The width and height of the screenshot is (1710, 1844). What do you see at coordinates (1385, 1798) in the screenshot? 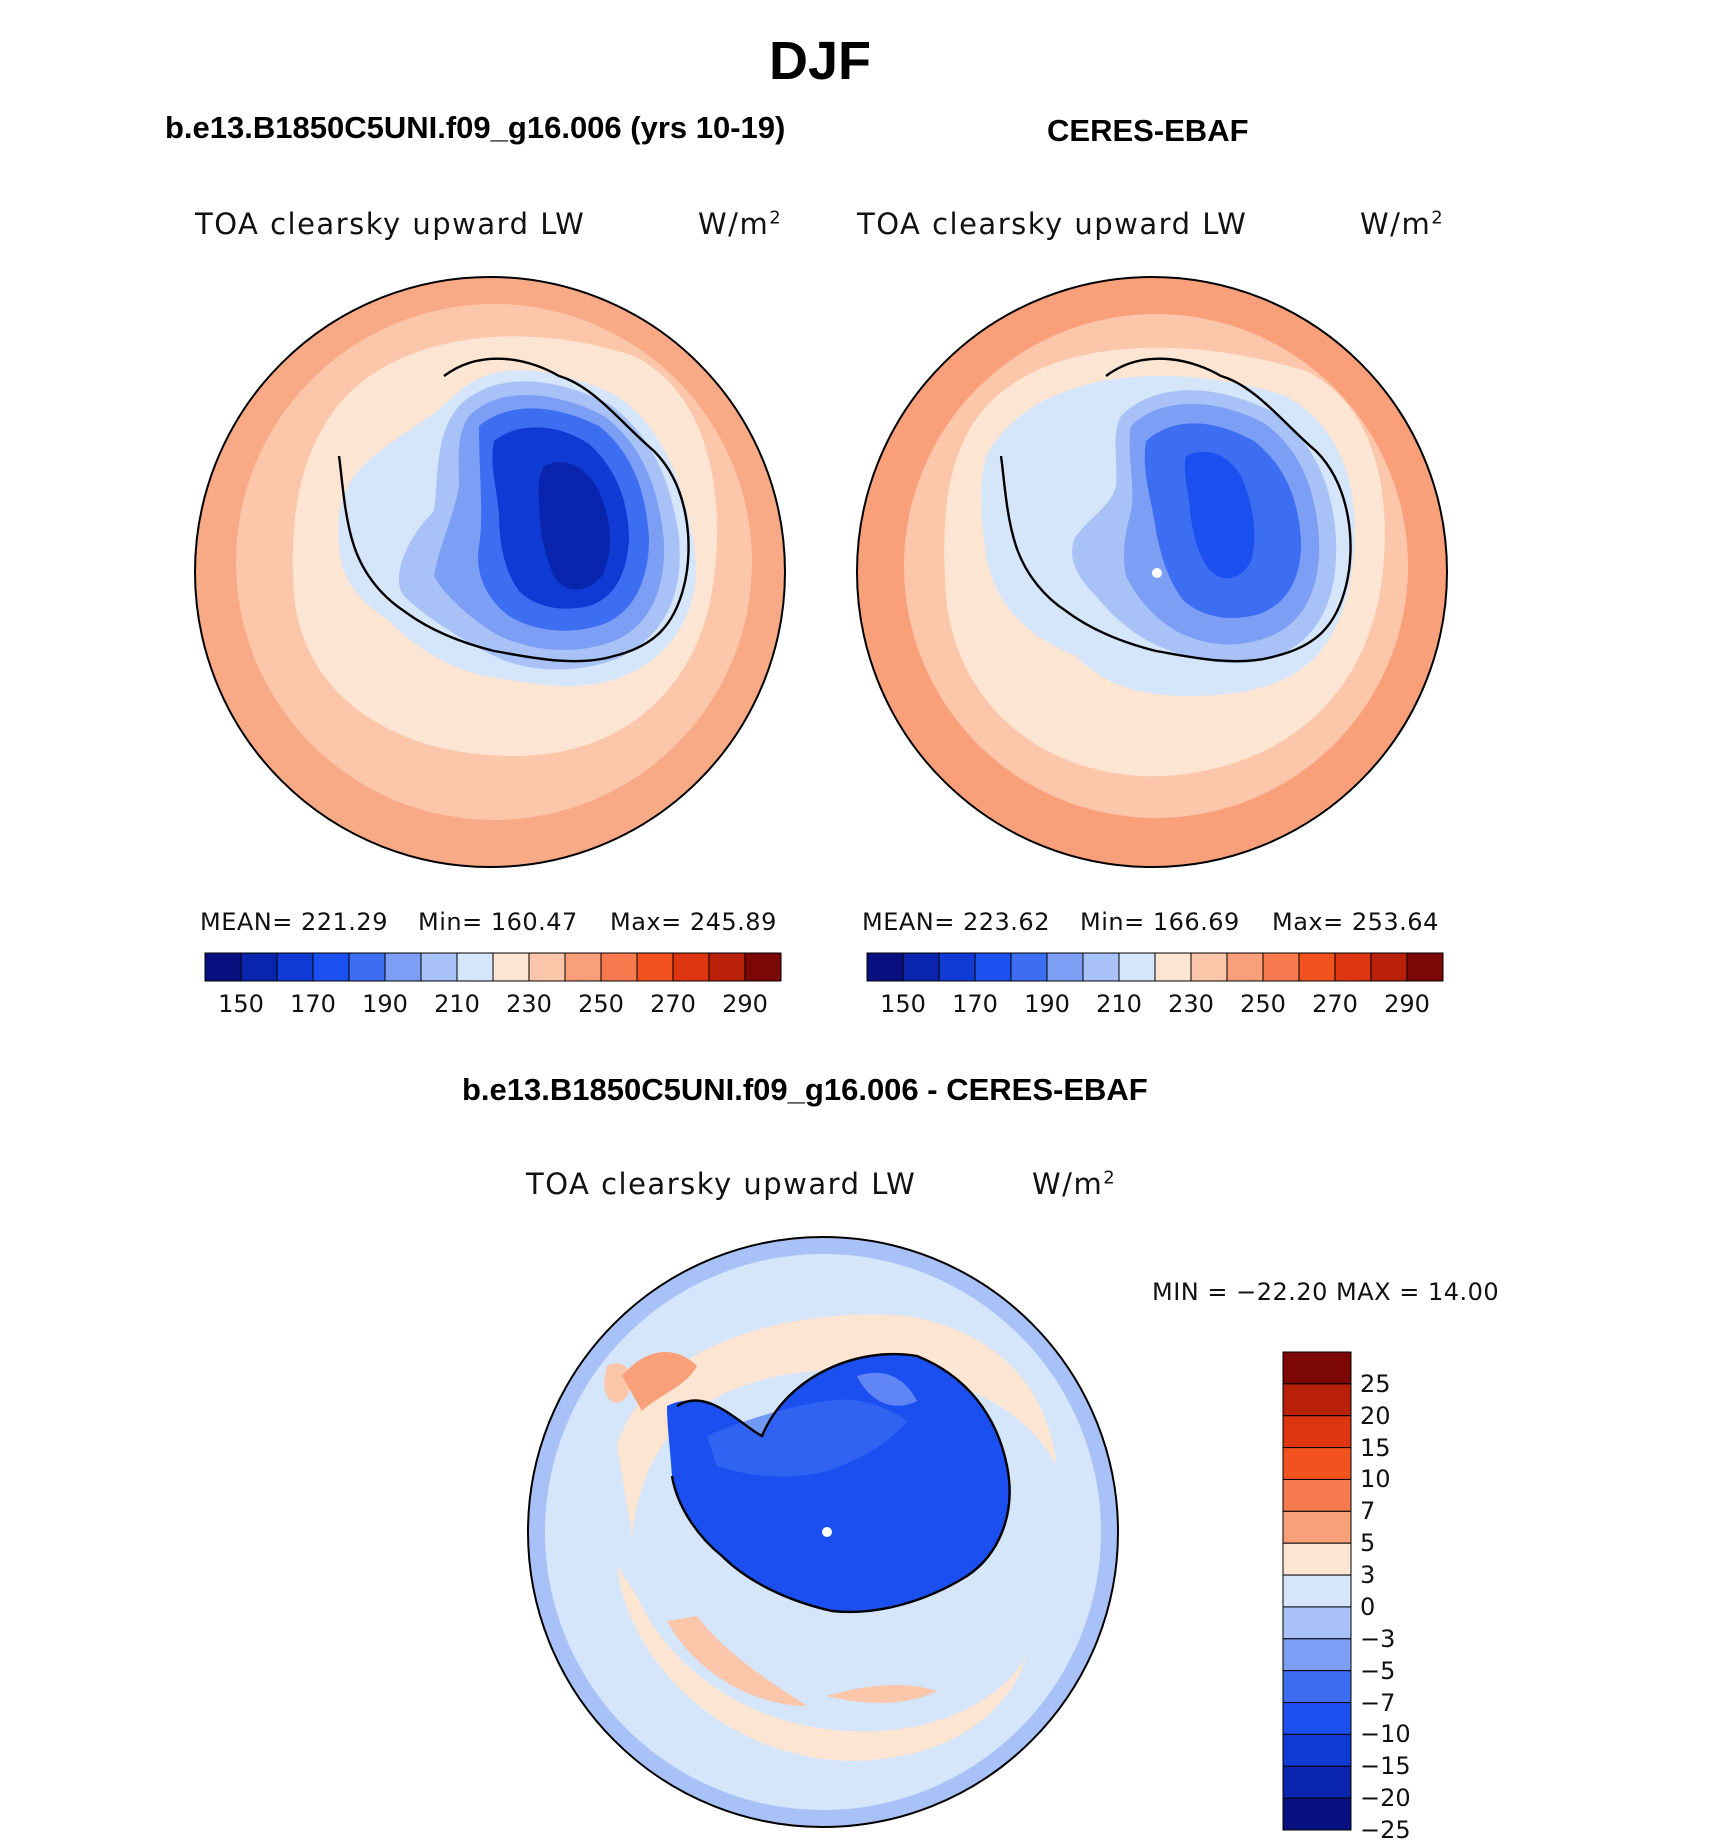
I see `colorbar-tick-label: −20` at bounding box center [1385, 1798].